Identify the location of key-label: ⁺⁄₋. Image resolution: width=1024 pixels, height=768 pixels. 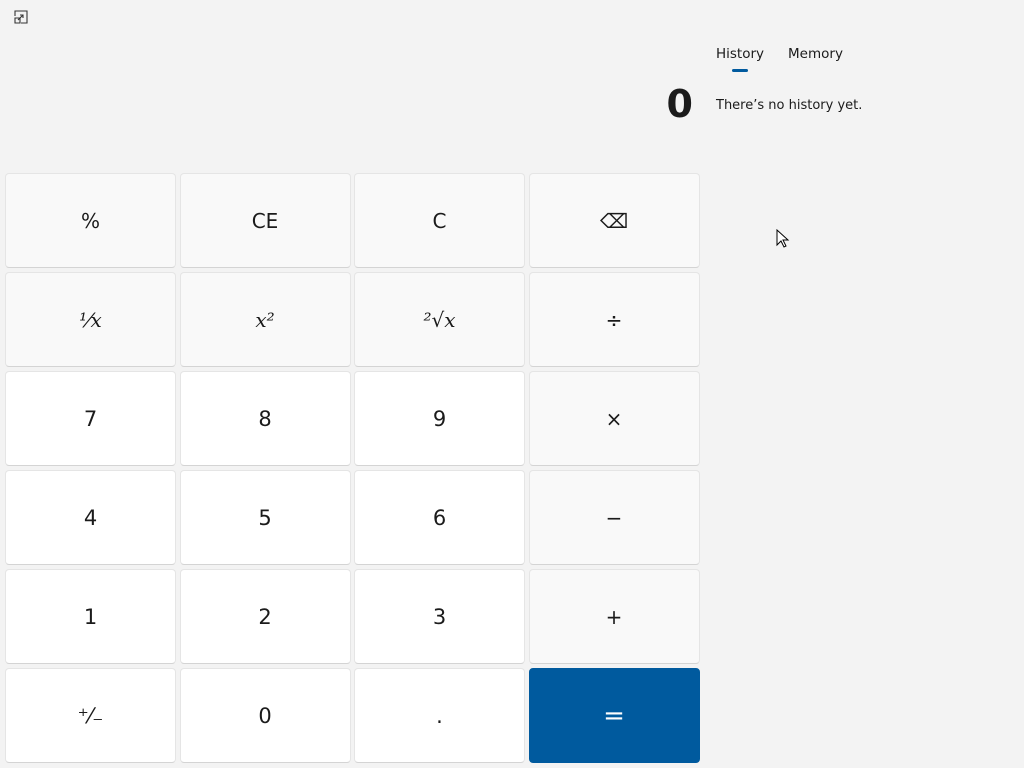
(90, 715).